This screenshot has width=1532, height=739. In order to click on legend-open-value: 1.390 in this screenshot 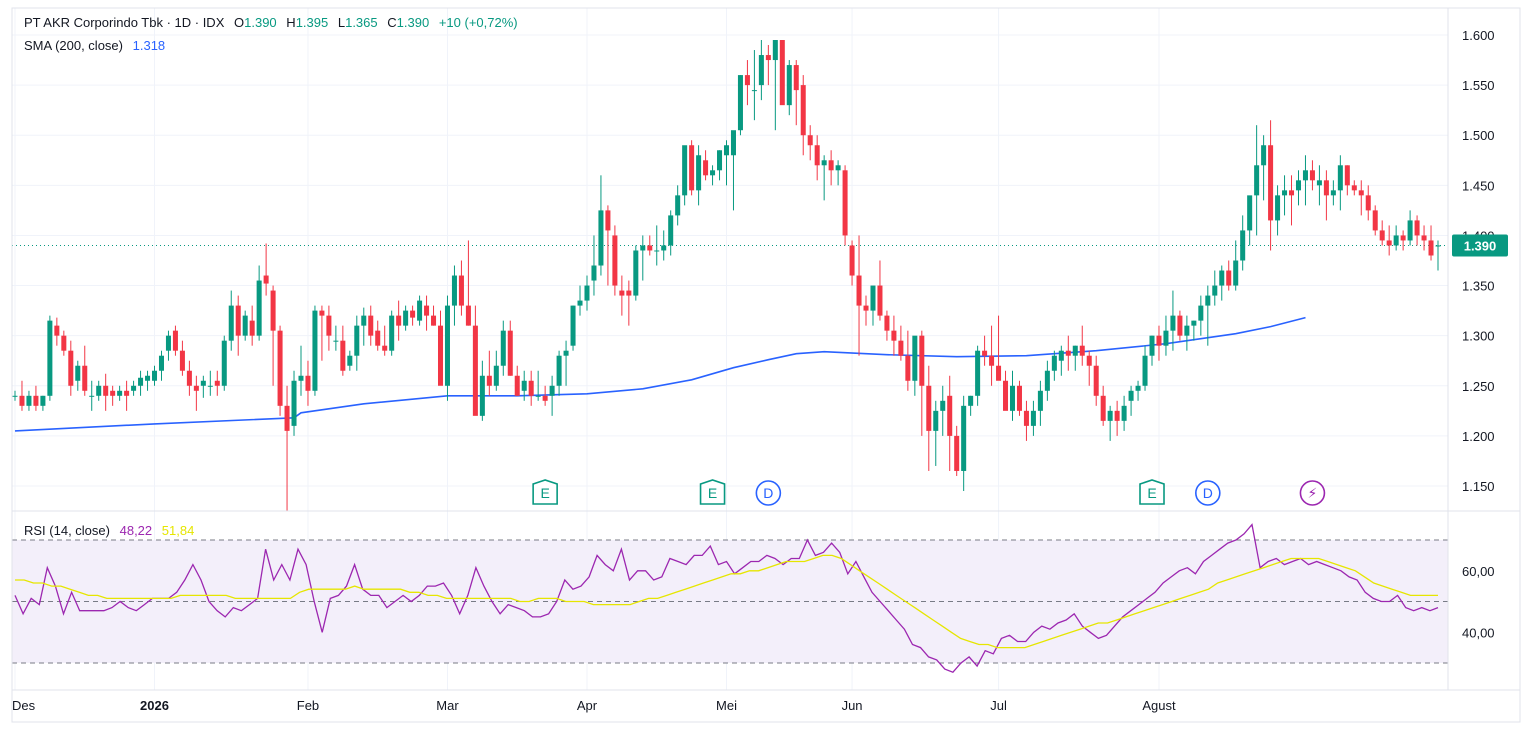, I will do `click(260, 22)`.